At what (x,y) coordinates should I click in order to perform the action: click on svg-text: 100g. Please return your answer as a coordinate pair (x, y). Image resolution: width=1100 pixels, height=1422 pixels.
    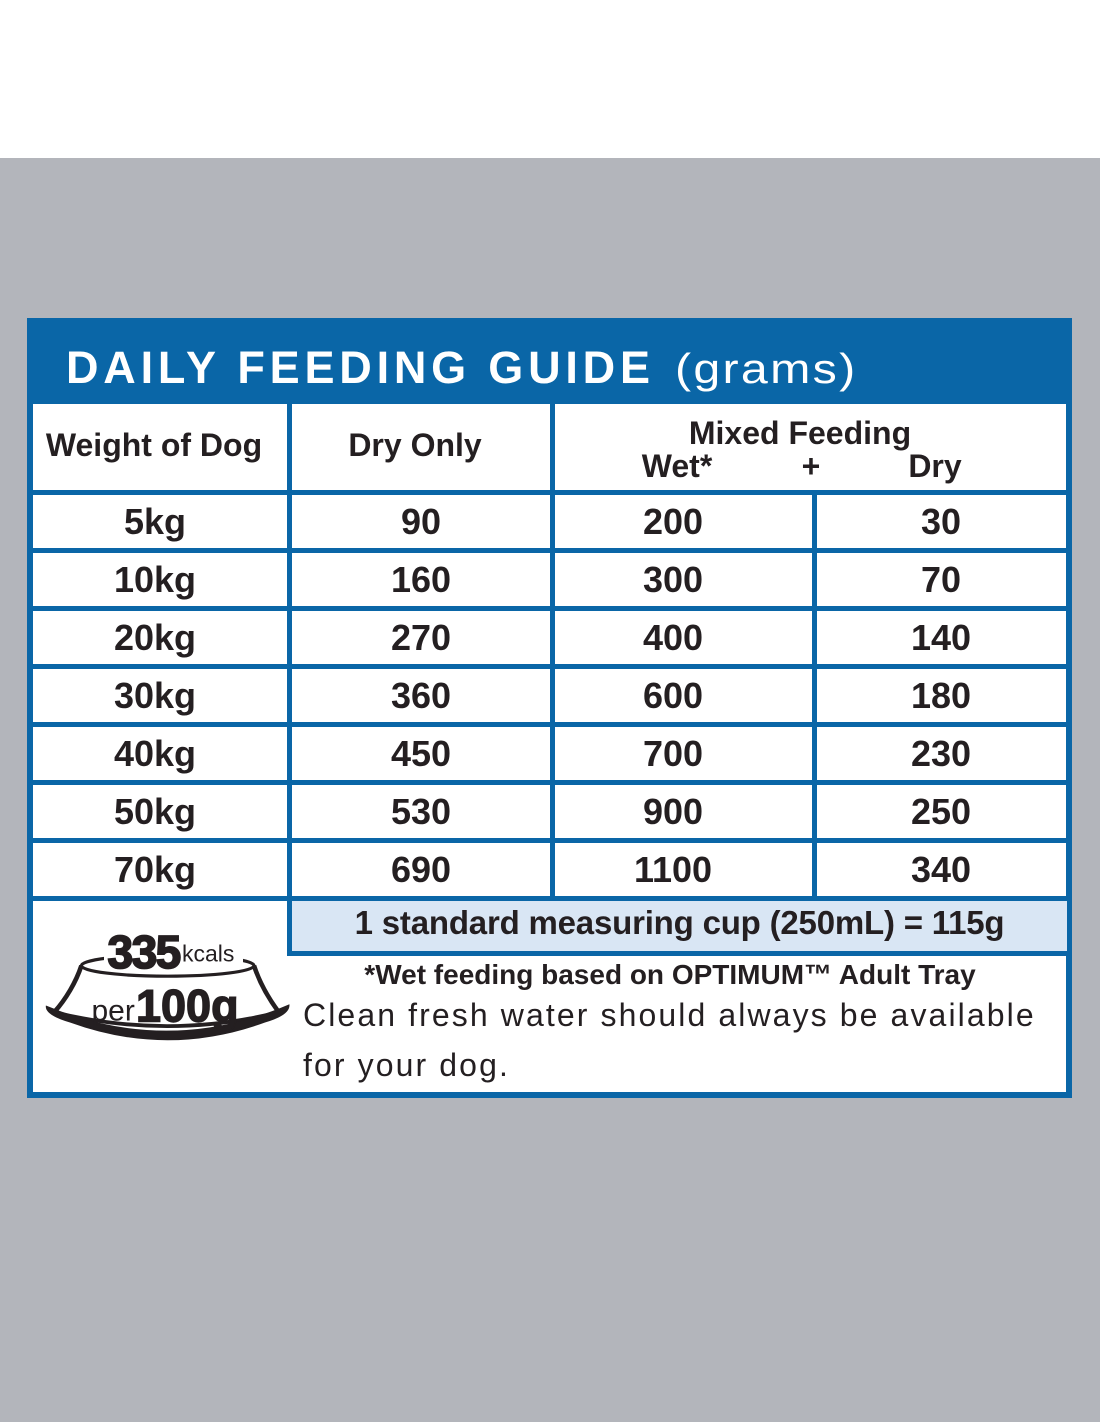
    Looking at the image, I should click on (187, 1006).